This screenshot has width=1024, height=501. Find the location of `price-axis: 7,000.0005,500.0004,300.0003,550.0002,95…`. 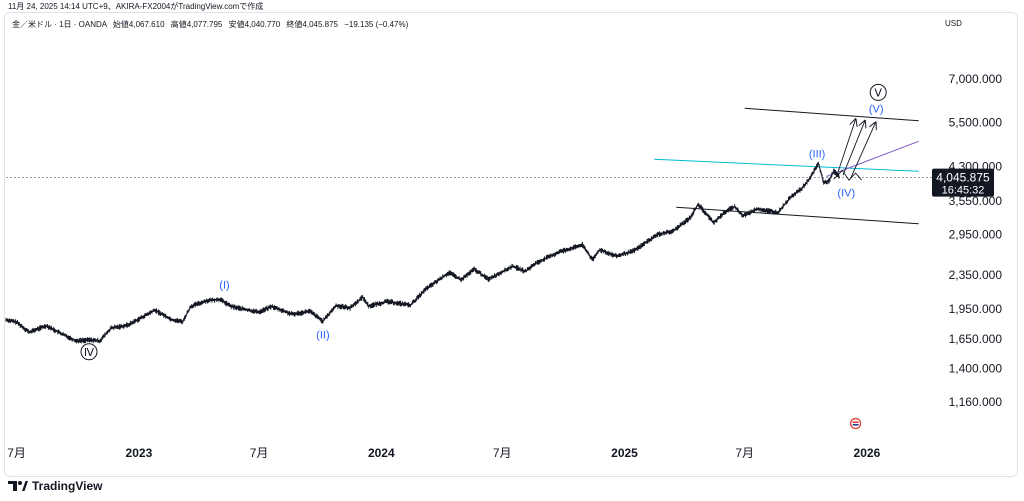

price-axis: 7,000.0005,500.0004,300.0003,550.0002,95… is located at coordinates (976, 240).